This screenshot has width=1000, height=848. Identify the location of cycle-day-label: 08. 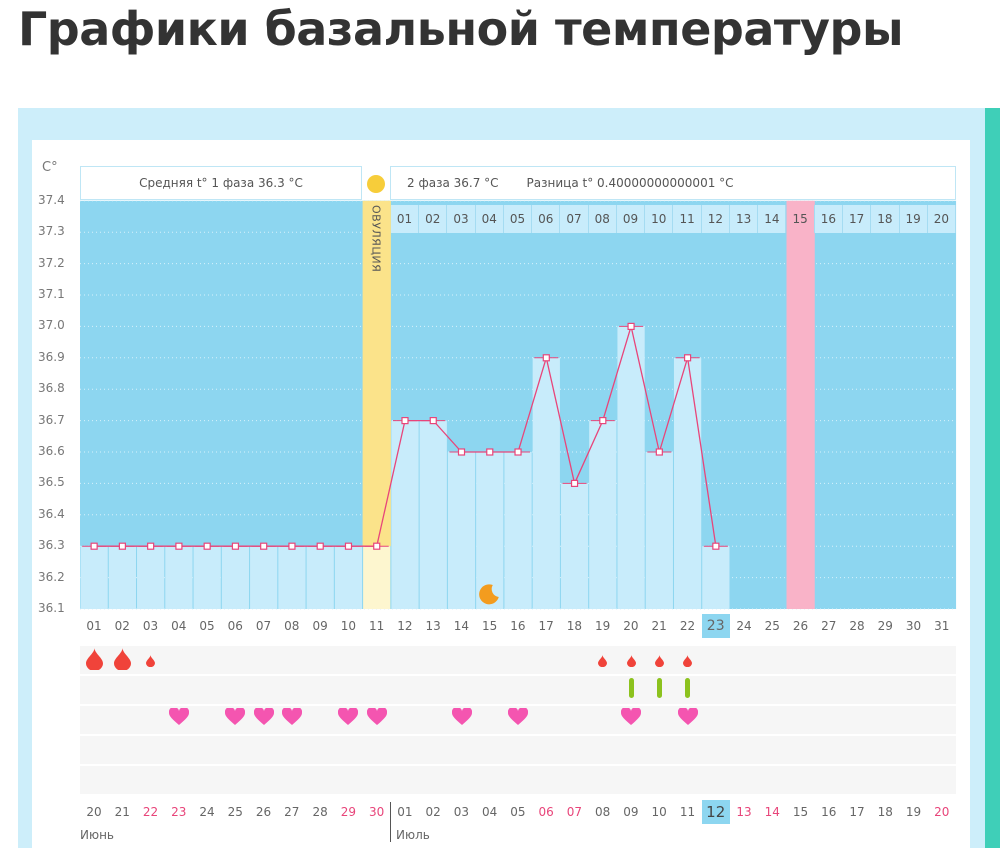
(292, 626).